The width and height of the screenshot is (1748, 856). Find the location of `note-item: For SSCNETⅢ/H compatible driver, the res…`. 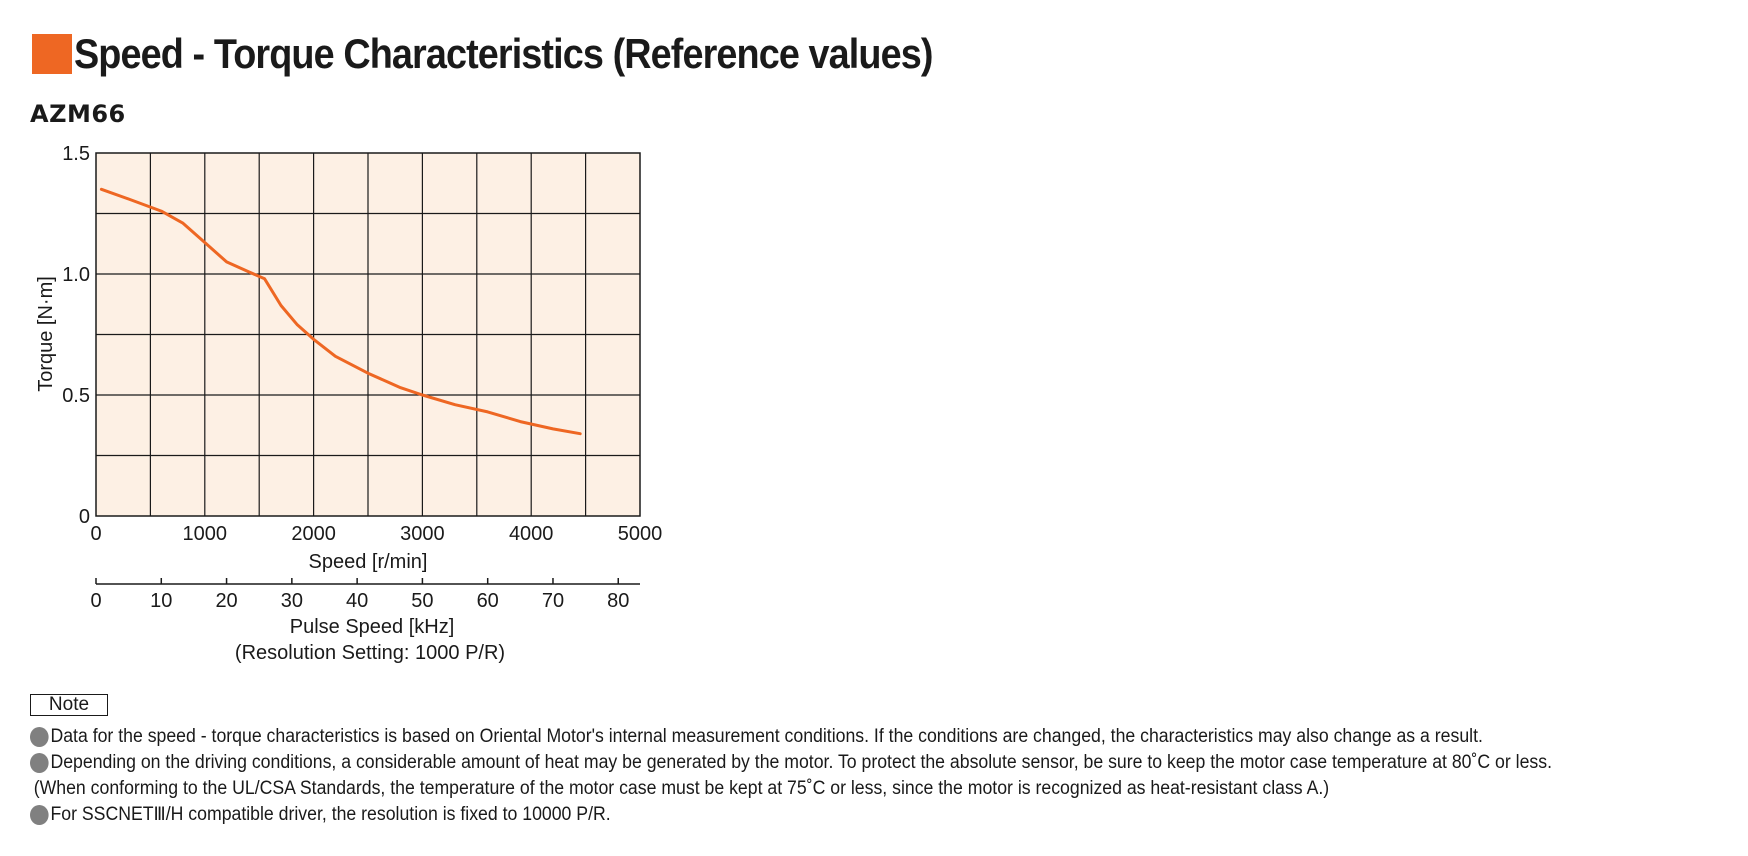

note-item: For SSCNETⅢ/H compatible driver, the res… is located at coordinates (829, 815).